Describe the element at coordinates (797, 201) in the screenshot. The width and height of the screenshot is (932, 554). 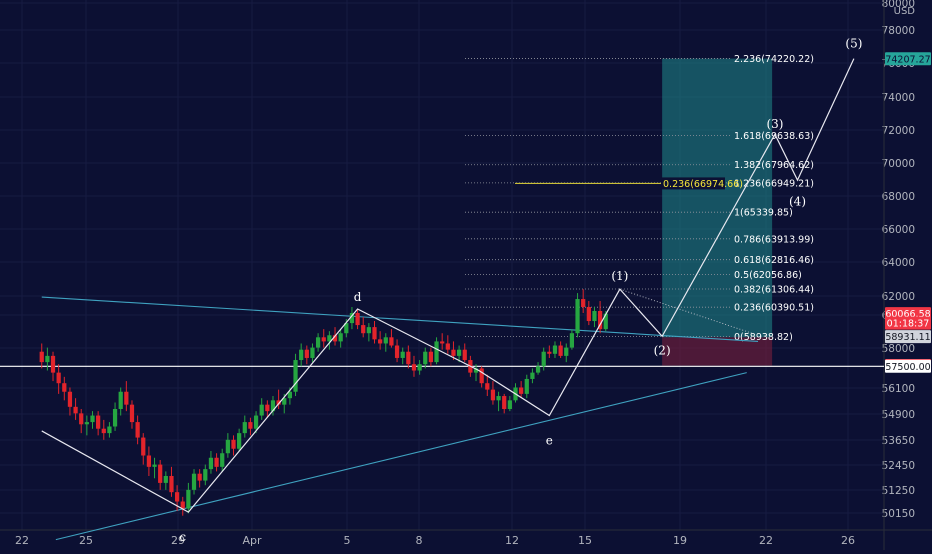
I see `wave-label: (4)` at that location.